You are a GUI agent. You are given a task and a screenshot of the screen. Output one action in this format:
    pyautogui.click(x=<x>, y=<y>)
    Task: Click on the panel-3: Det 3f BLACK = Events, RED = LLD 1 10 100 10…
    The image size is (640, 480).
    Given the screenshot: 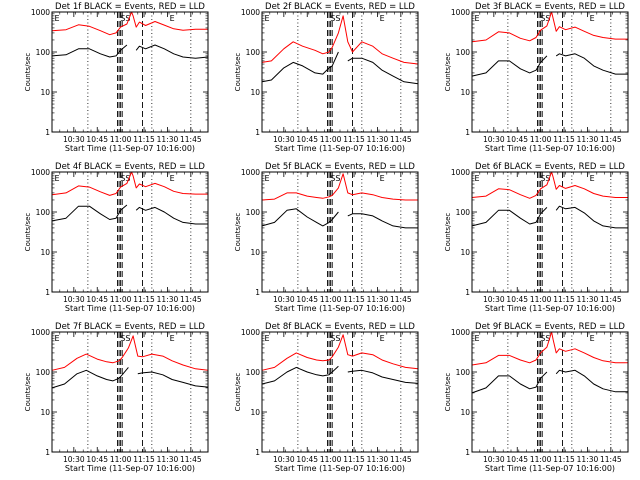 What is the action you would take?
    pyautogui.click(x=536, y=77)
    